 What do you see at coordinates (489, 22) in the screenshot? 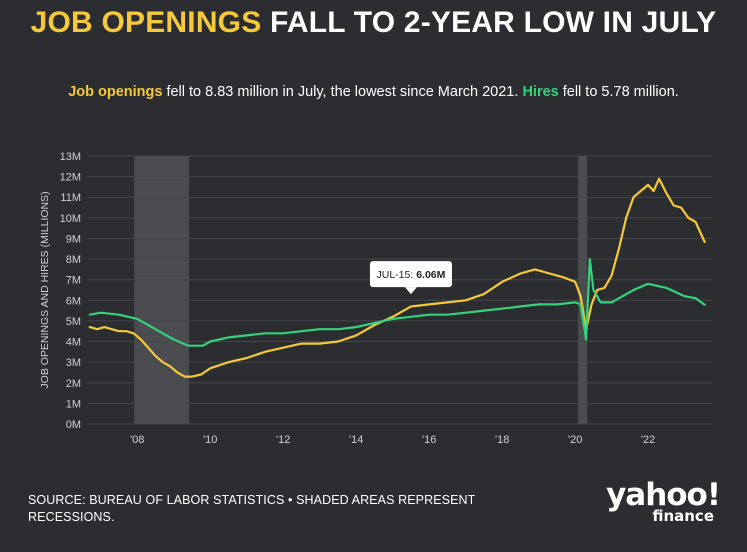
I see `title-rest: FALL TO 2-YEAR LOW IN JULY` at bounding box center [489, 22].